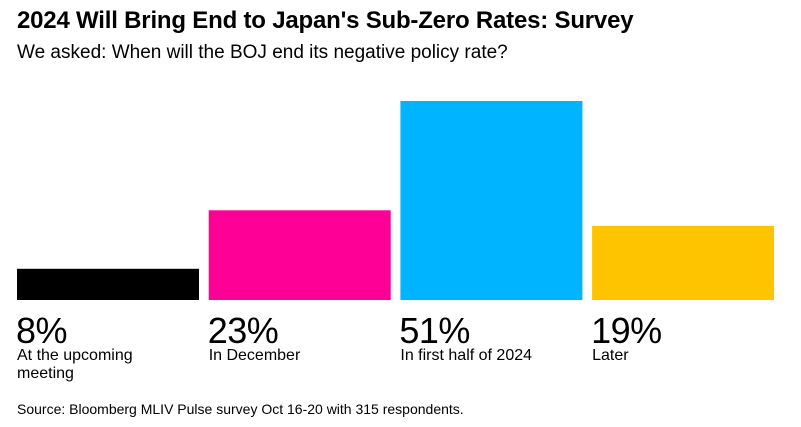 This screenshot has width=801, height=427. Describe the element at coordinates (243, 330) in the screenshot. I see `bar-value-label-2: 23%` at that location.